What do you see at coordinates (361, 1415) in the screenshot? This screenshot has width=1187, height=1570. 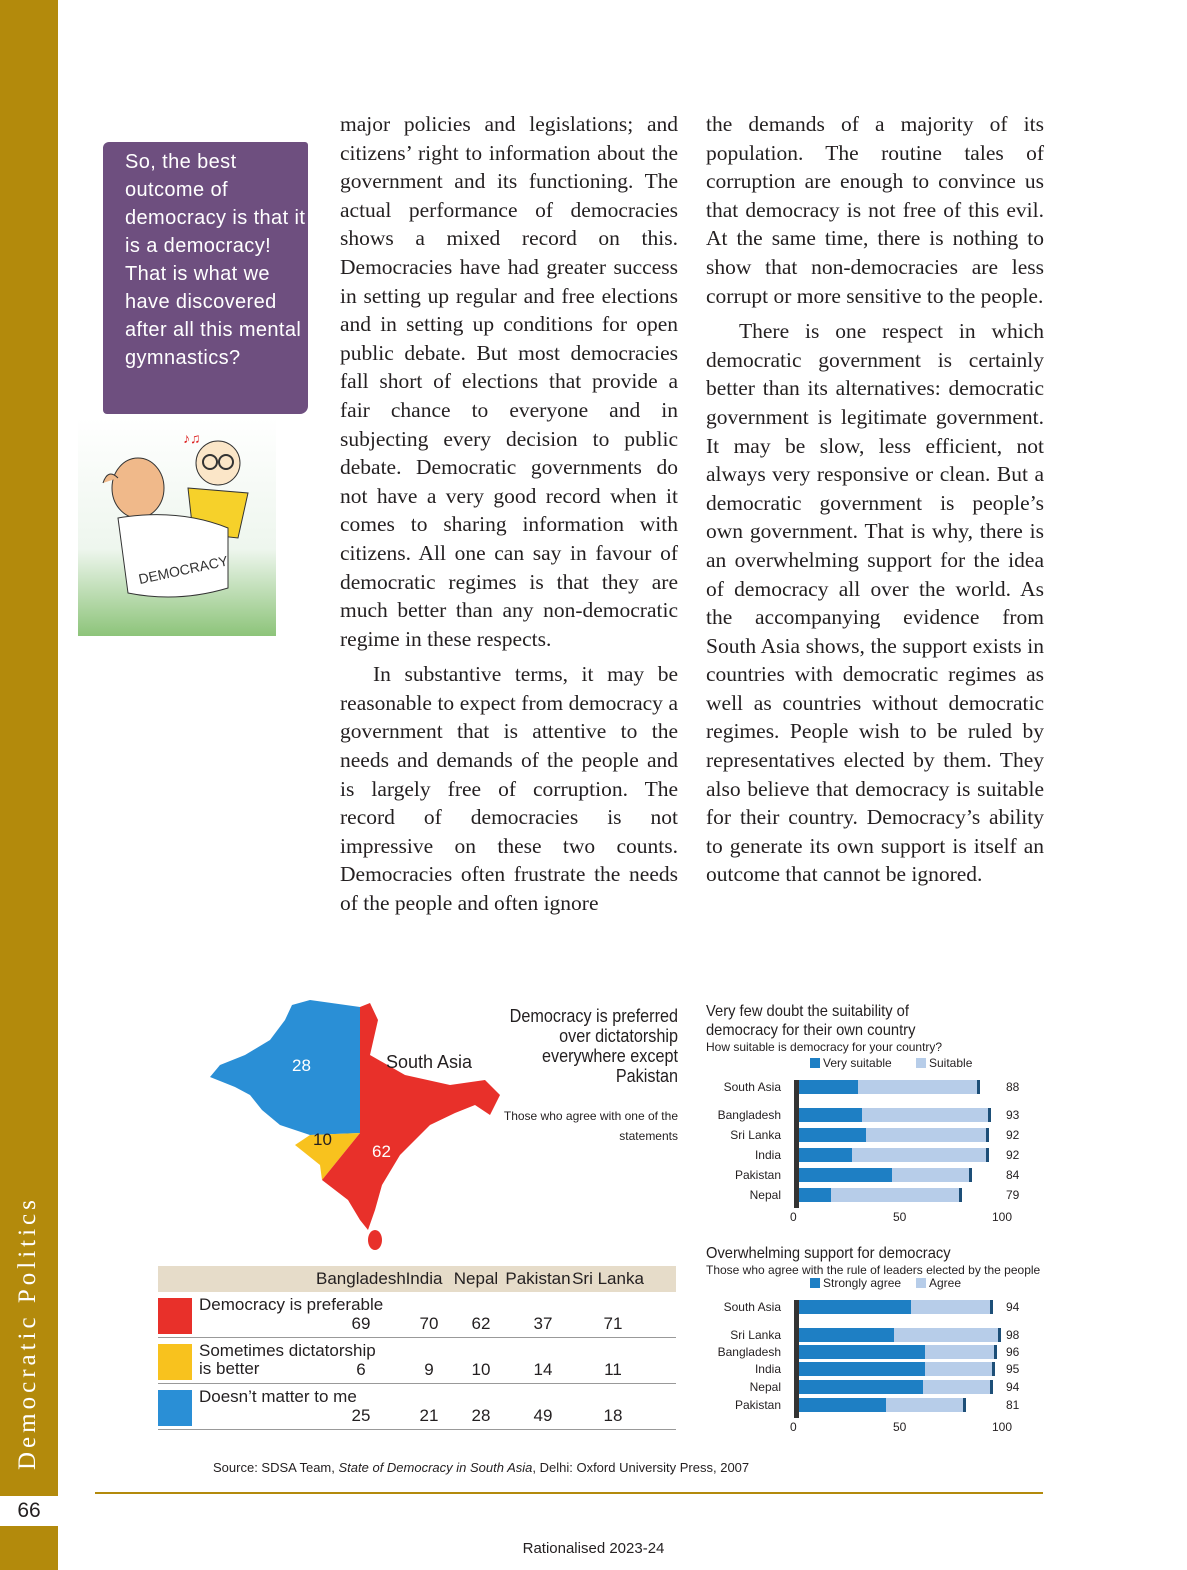 I see `table-cell: 25` at bounding box center [361, 1415].